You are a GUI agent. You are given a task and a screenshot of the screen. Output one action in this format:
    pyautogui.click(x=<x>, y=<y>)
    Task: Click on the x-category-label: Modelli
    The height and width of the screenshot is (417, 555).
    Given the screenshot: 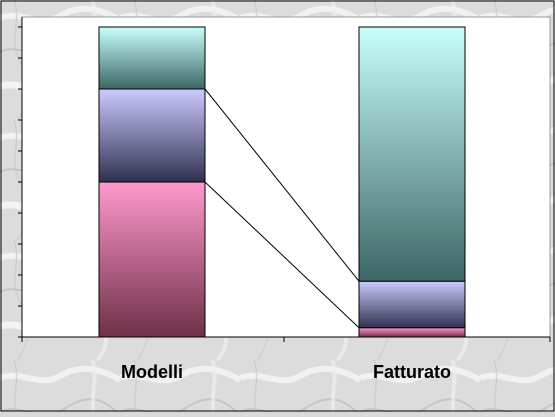 What is the action you would take?
    pyautogui.click(x=152, y=372)
    